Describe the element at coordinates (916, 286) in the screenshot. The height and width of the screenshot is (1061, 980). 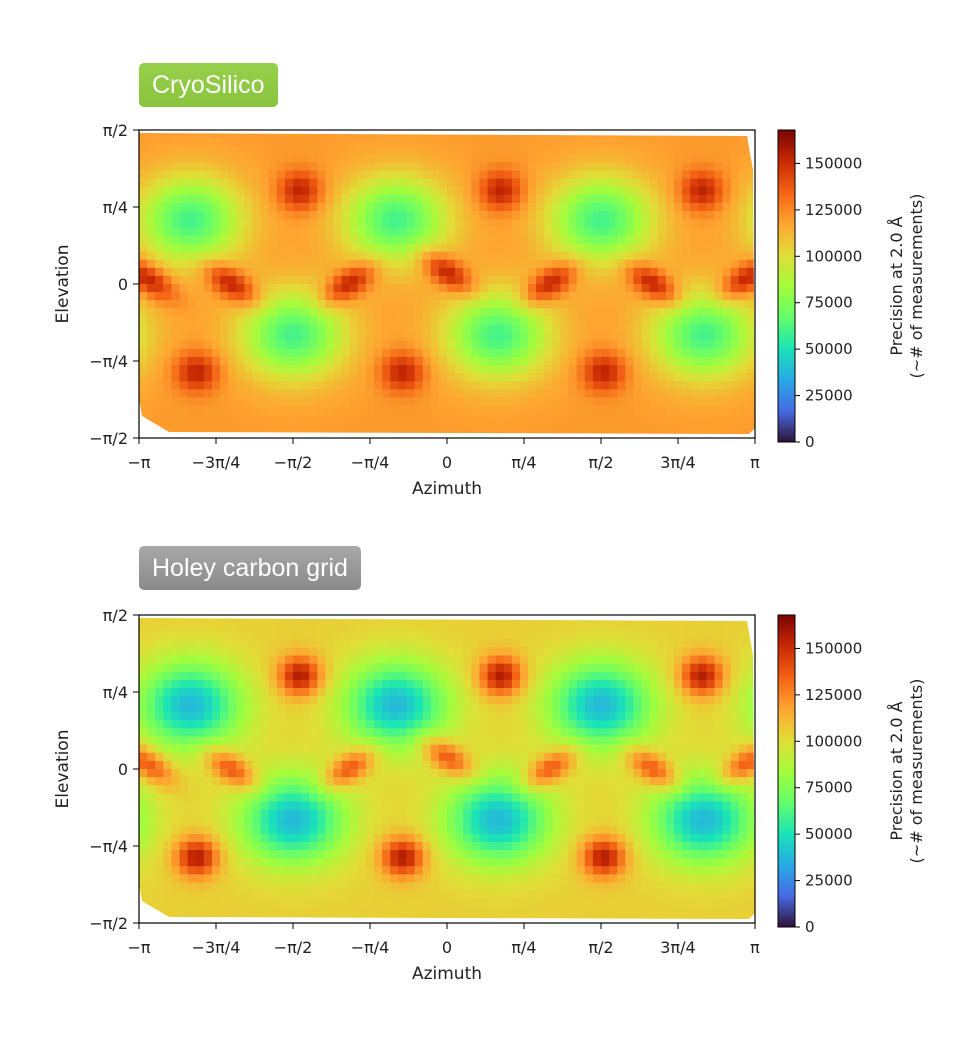
I see `colorbar-label-line: (~# of measurements)` at that location.